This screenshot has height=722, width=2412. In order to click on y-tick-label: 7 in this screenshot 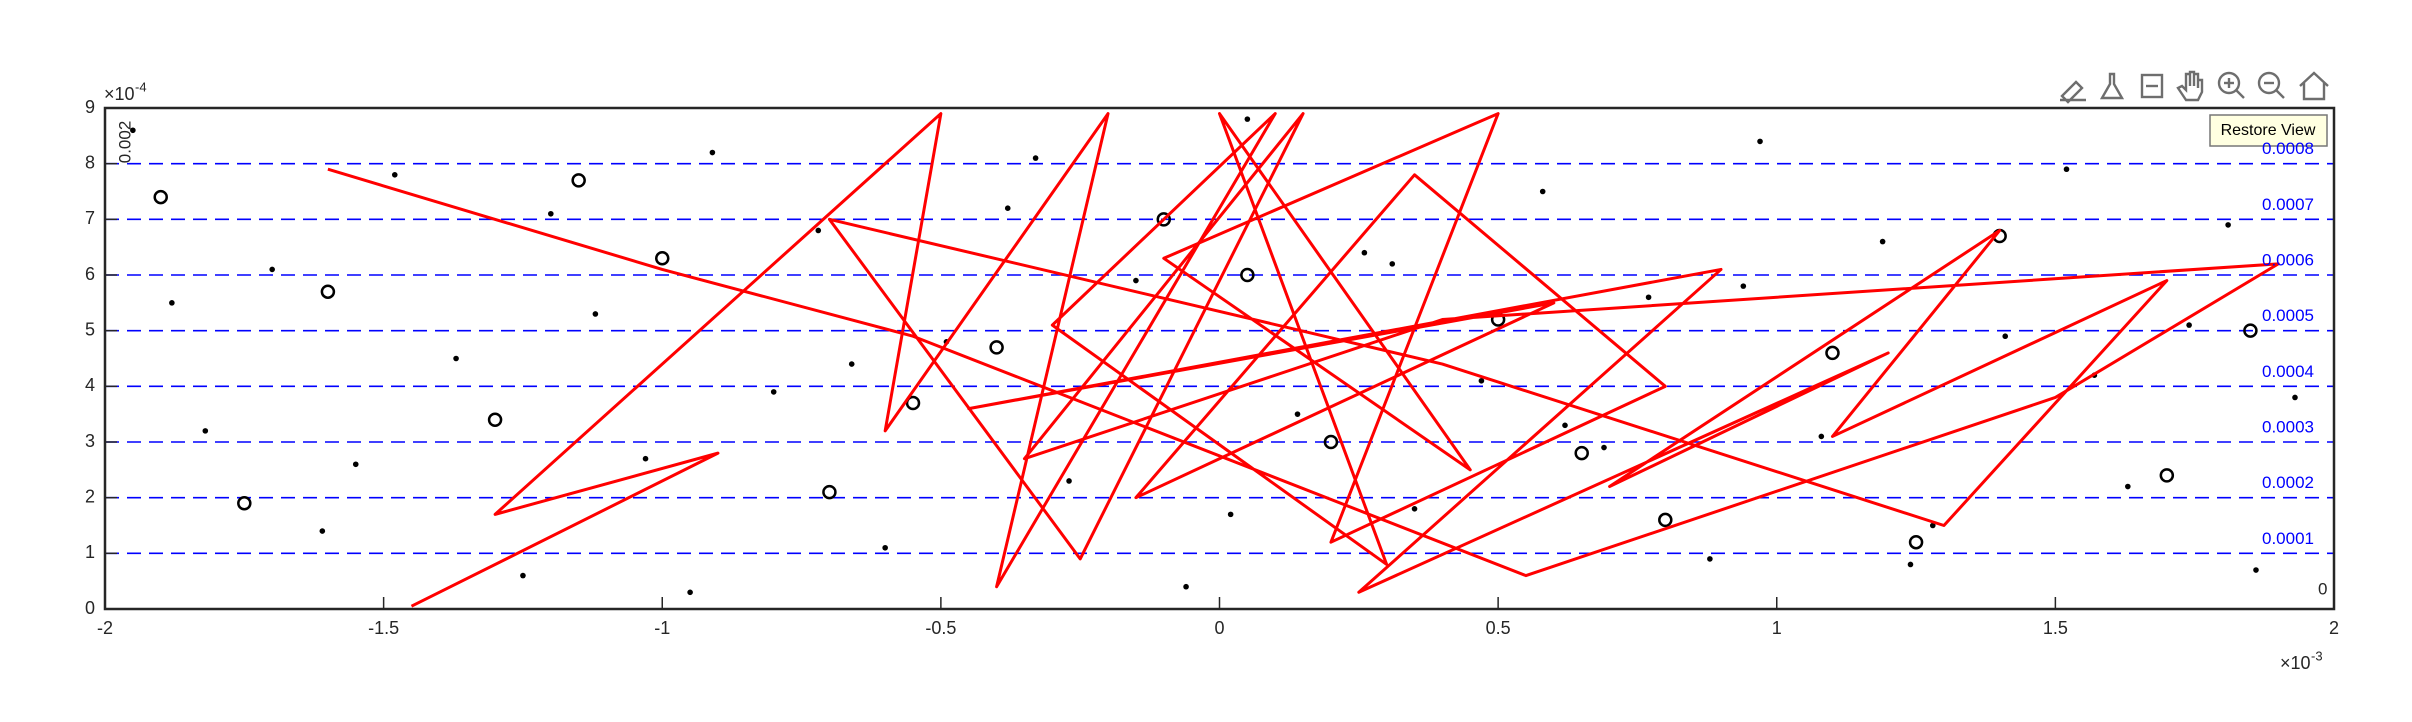, I will do `click(90, 218)`.